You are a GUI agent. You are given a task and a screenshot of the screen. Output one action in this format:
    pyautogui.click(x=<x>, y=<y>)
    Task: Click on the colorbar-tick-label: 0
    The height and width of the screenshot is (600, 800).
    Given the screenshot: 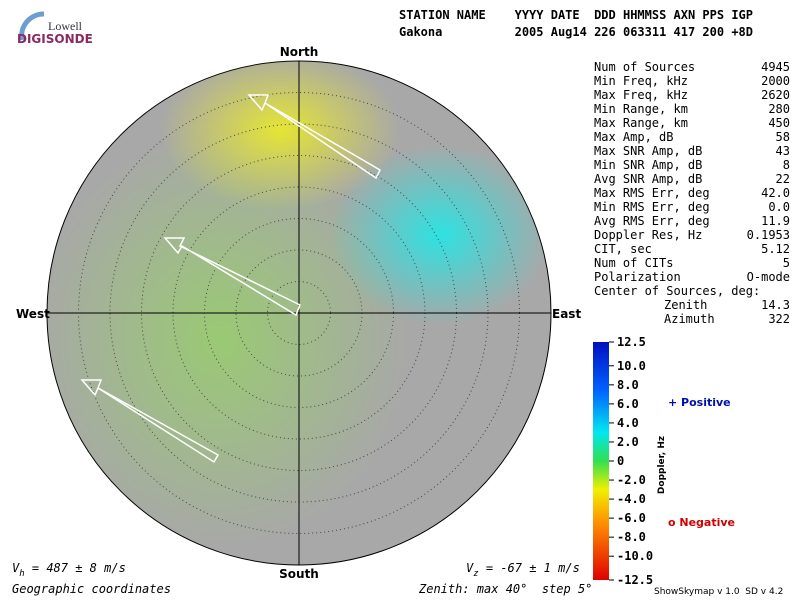 What is the action you would take?
    pyautogui.click(x=620, y=461)
    